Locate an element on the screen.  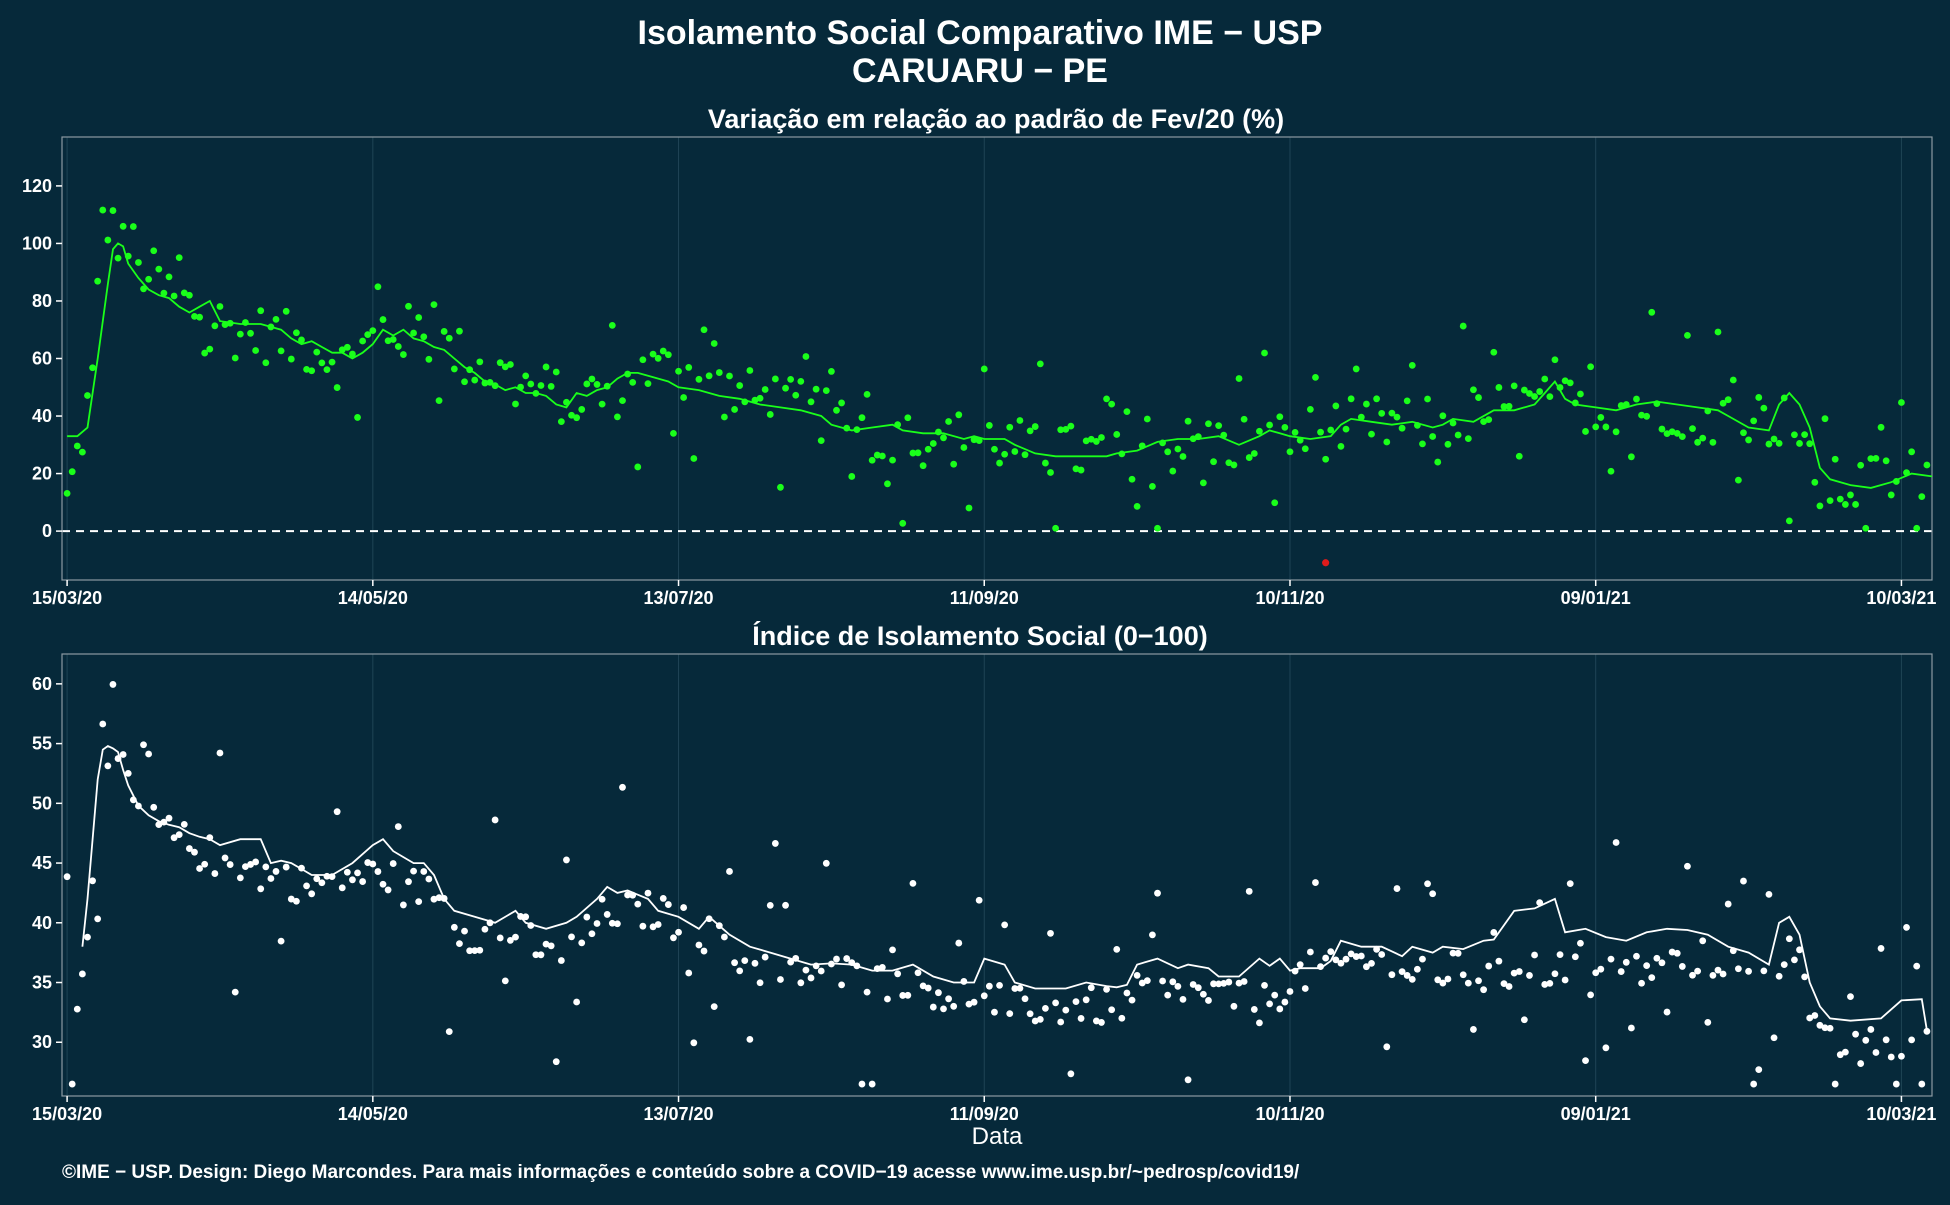
x-tick-label: 13/07/20 is located at coordinates (679, 1114).